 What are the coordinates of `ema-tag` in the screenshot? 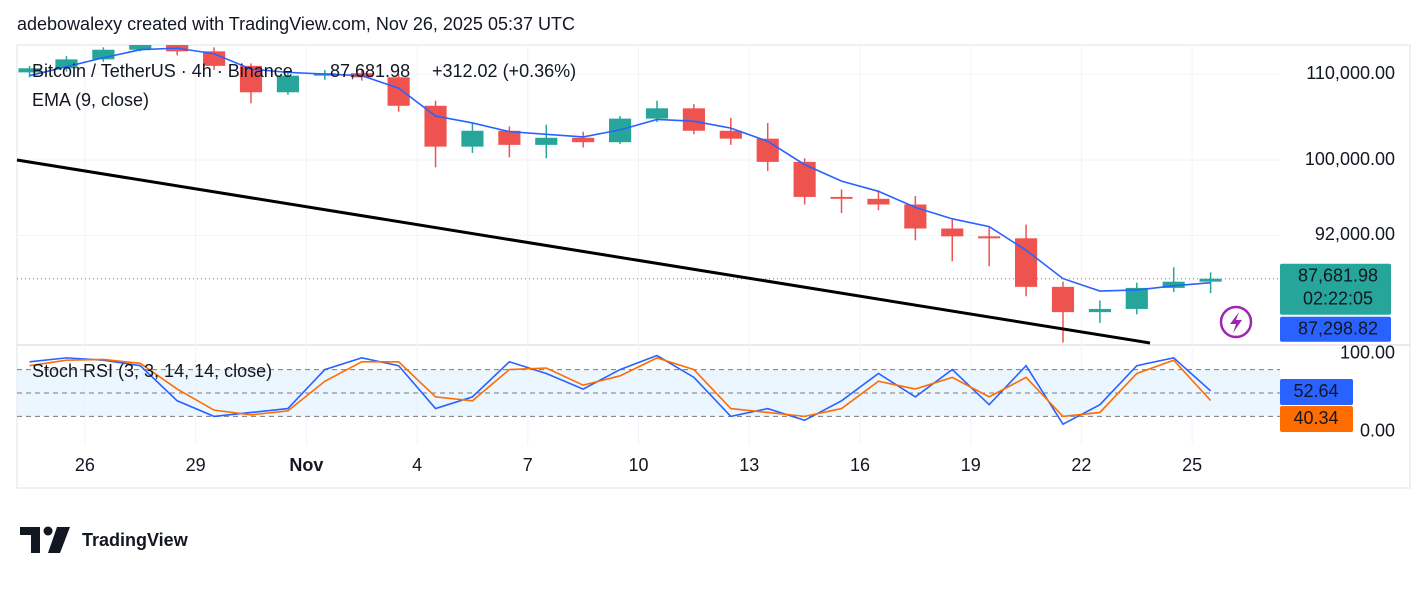 It's located at (1335, 329).